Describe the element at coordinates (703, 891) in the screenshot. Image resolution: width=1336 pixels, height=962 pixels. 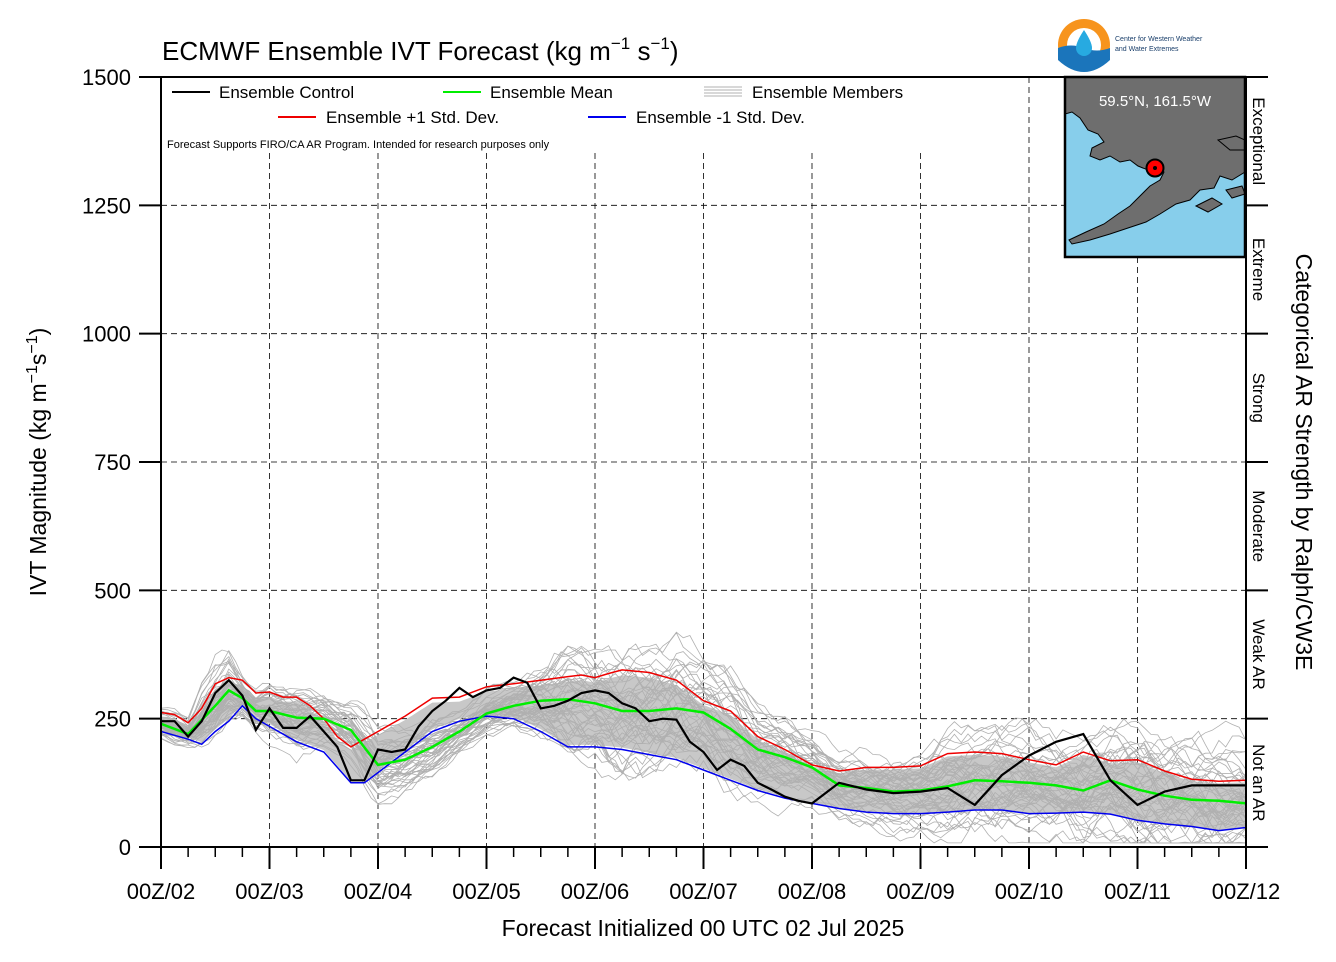
I see `x-tick-label: 00Z/07` at that location.